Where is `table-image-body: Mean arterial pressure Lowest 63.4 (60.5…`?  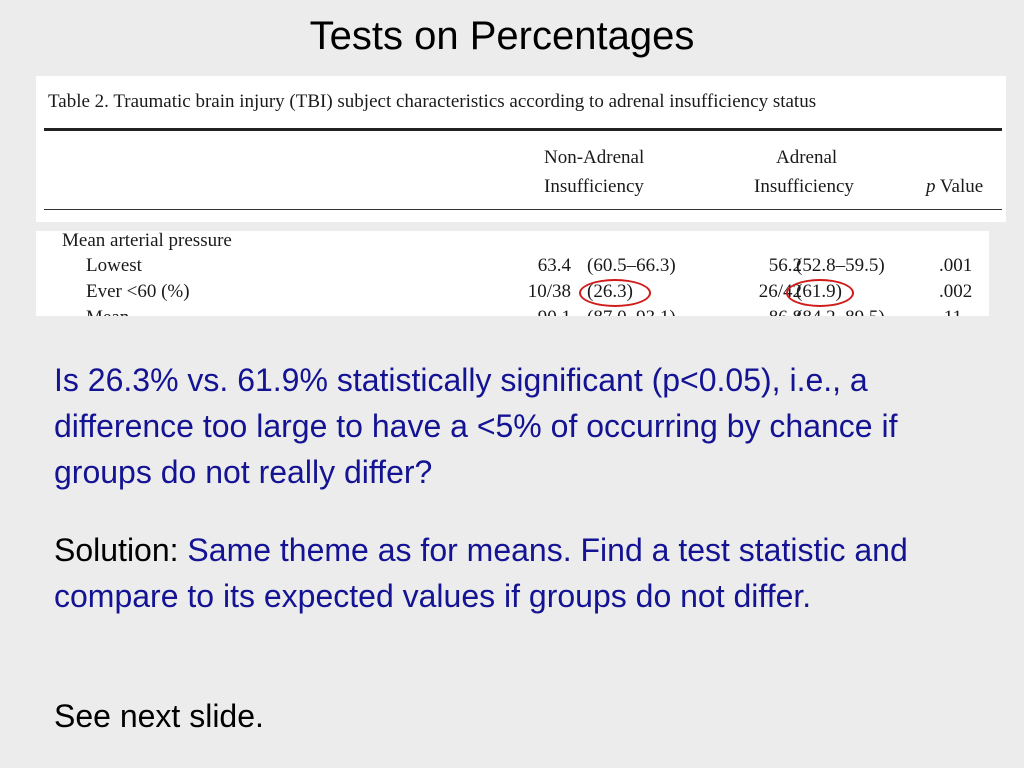
table-image-body: Mean arterial pressure Lowest 63.4 (60.5… is located at coordinates (512, 273).